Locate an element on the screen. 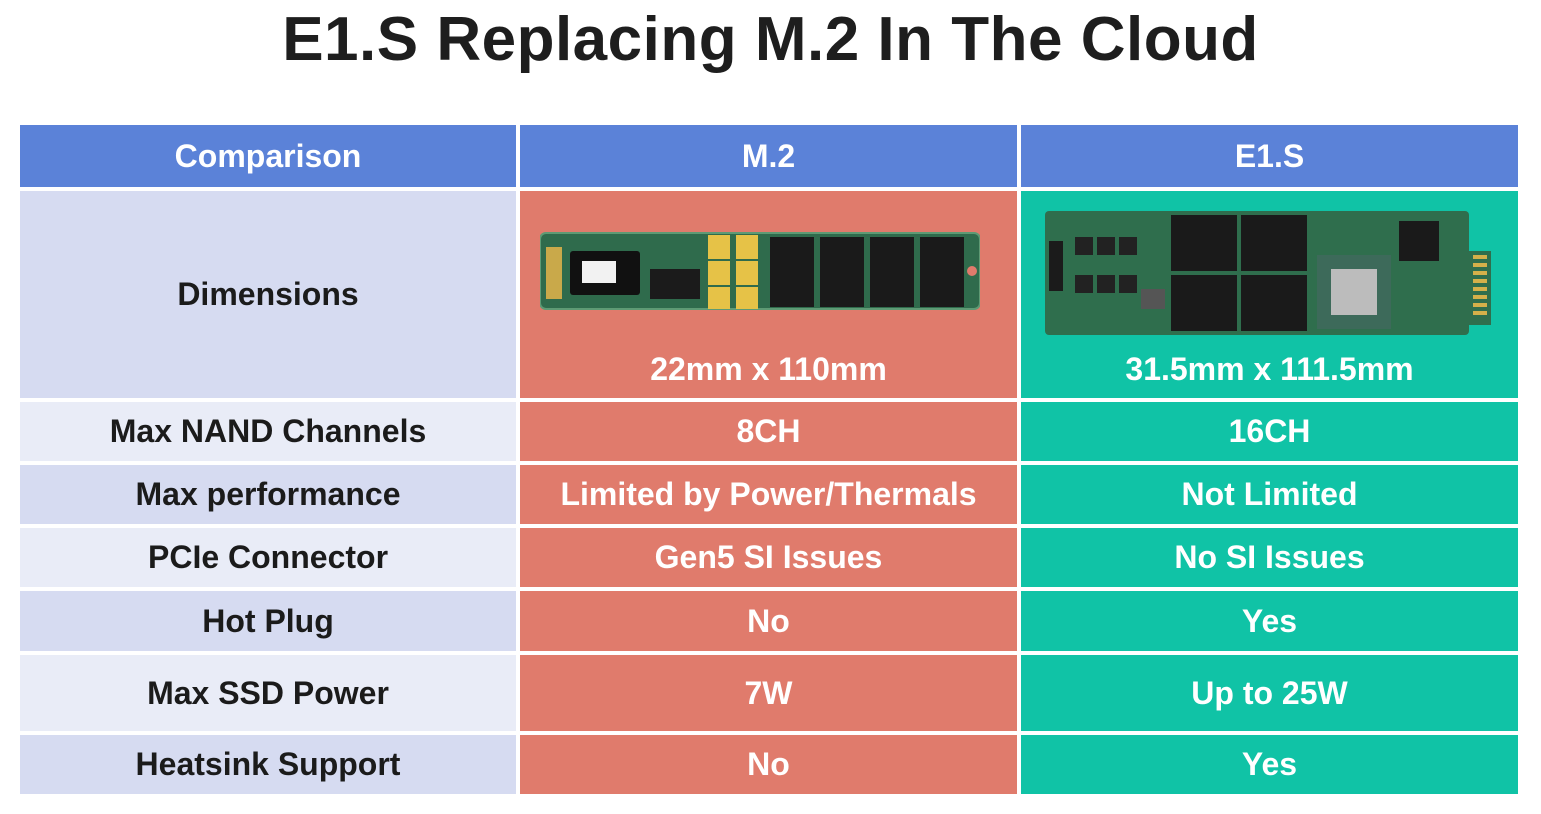 This screenshot has height=814, width=1541. row-label-pcie-connector: PCIe Connector is located at coordinates (268, 557).